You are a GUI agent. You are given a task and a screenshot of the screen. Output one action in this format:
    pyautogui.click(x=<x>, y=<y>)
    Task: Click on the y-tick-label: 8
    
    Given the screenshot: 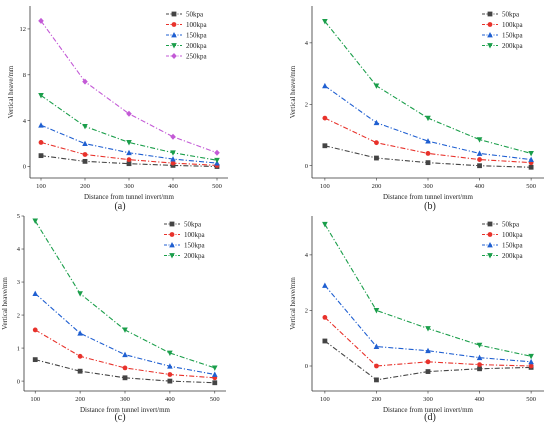 What is the action you would take?
    pyautogui.click(x=24, y=75)
    